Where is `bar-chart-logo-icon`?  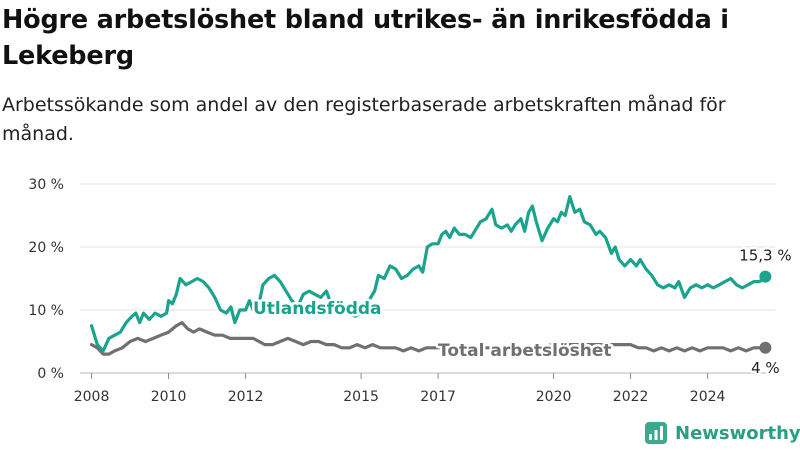 bar-chart-logo-icon is located at coordinates (656, 433).